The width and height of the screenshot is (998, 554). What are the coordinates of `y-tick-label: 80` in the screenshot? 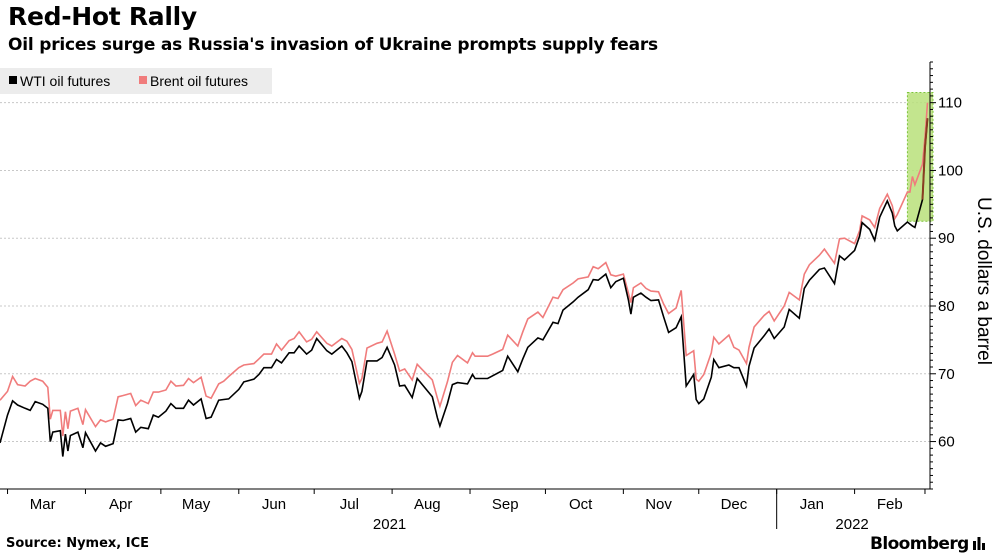 It's located at (946, 306).